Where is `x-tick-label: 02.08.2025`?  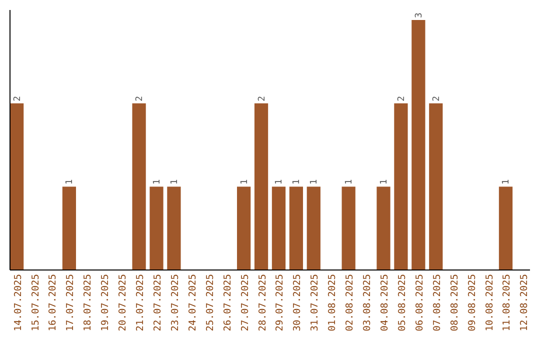 x-tick-label: 02.08.2025 is located at coordinates (350, 303).